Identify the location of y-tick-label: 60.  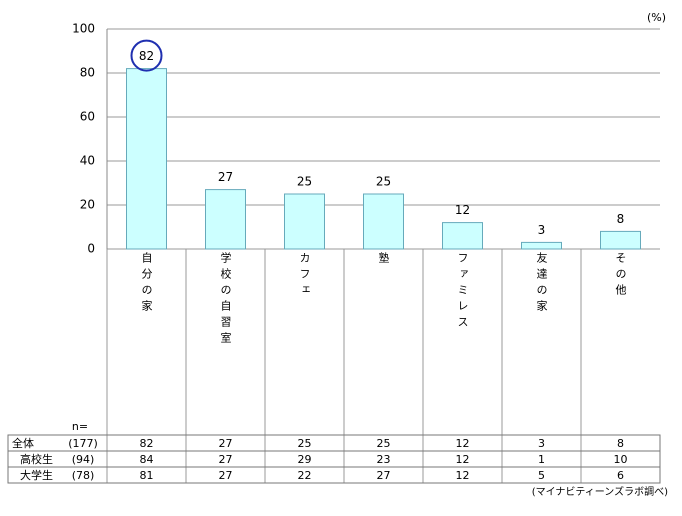
(87, 117).